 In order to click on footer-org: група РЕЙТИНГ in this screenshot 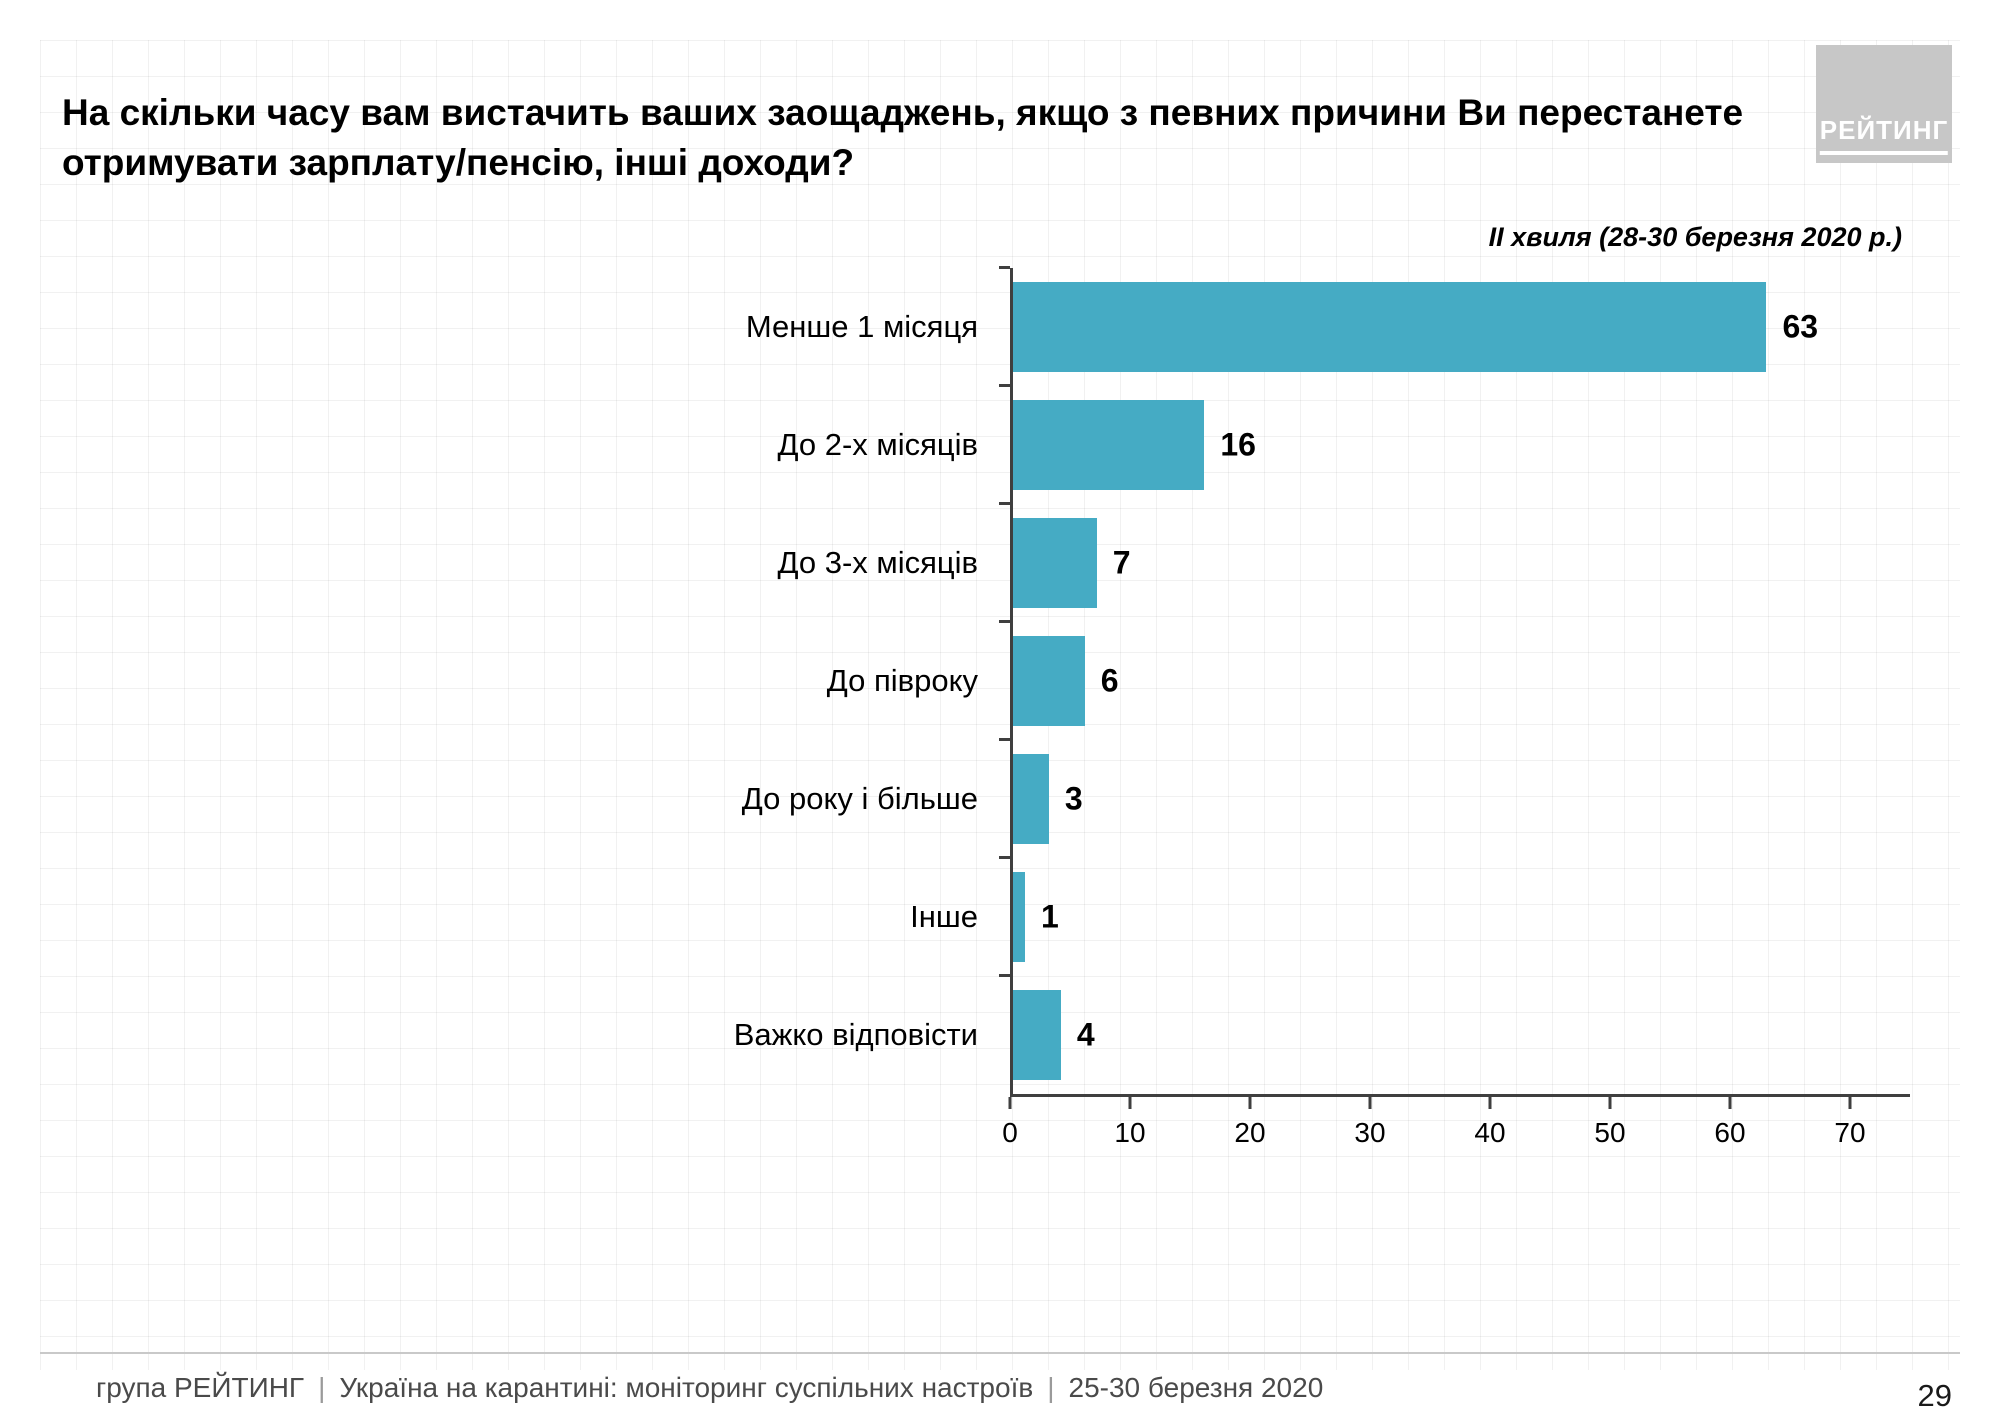, I will do `click(200, 1387)`.